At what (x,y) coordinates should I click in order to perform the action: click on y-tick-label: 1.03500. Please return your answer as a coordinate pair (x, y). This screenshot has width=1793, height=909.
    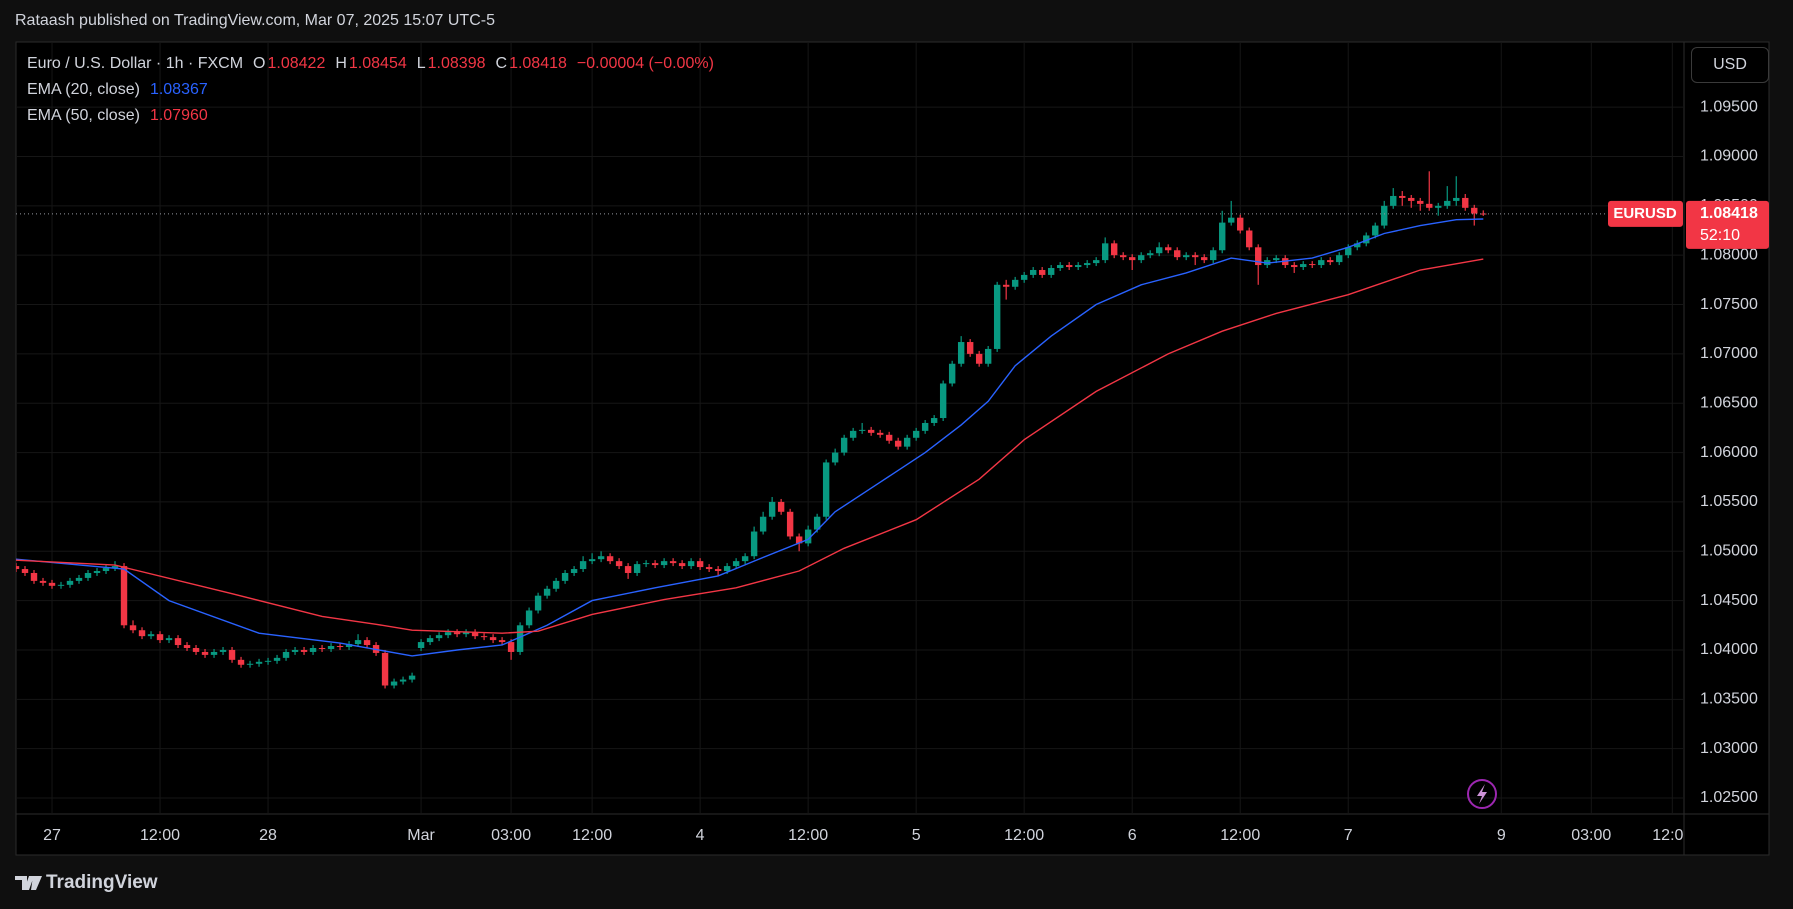
    Looking at the image, I should click on (1729, 699).